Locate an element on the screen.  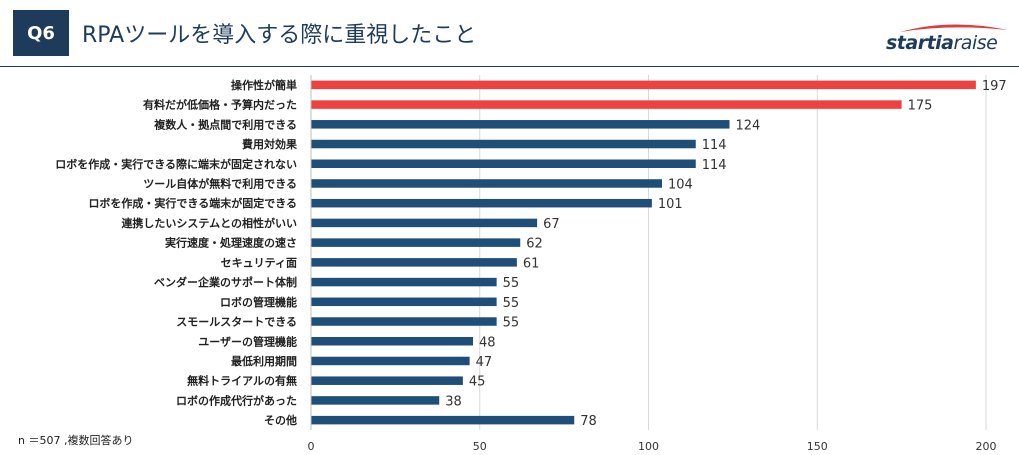
category-label-11: ロボの管理機能 is located at coordinates (258, 302).